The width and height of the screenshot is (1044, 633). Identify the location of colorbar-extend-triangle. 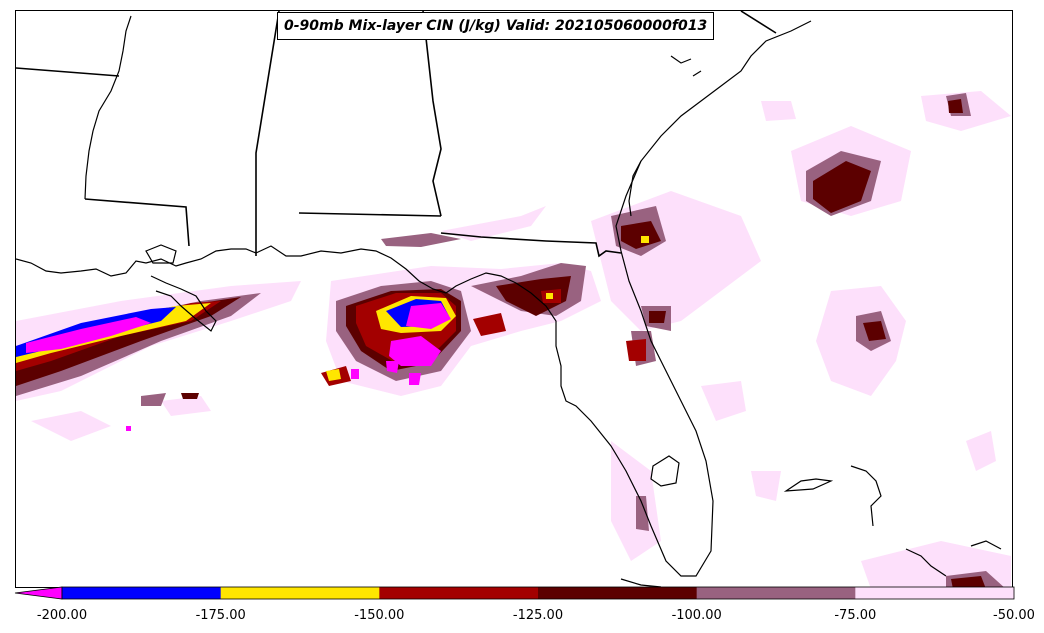
(38, 593).